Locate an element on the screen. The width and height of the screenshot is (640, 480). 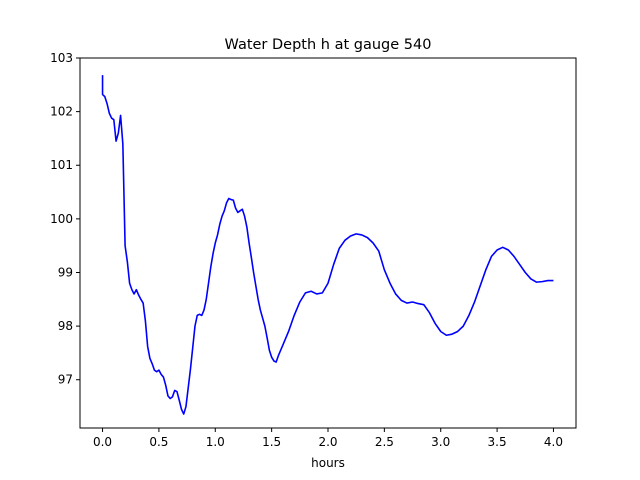
y-tick-label: 99 is located at coordinates (65, 272).